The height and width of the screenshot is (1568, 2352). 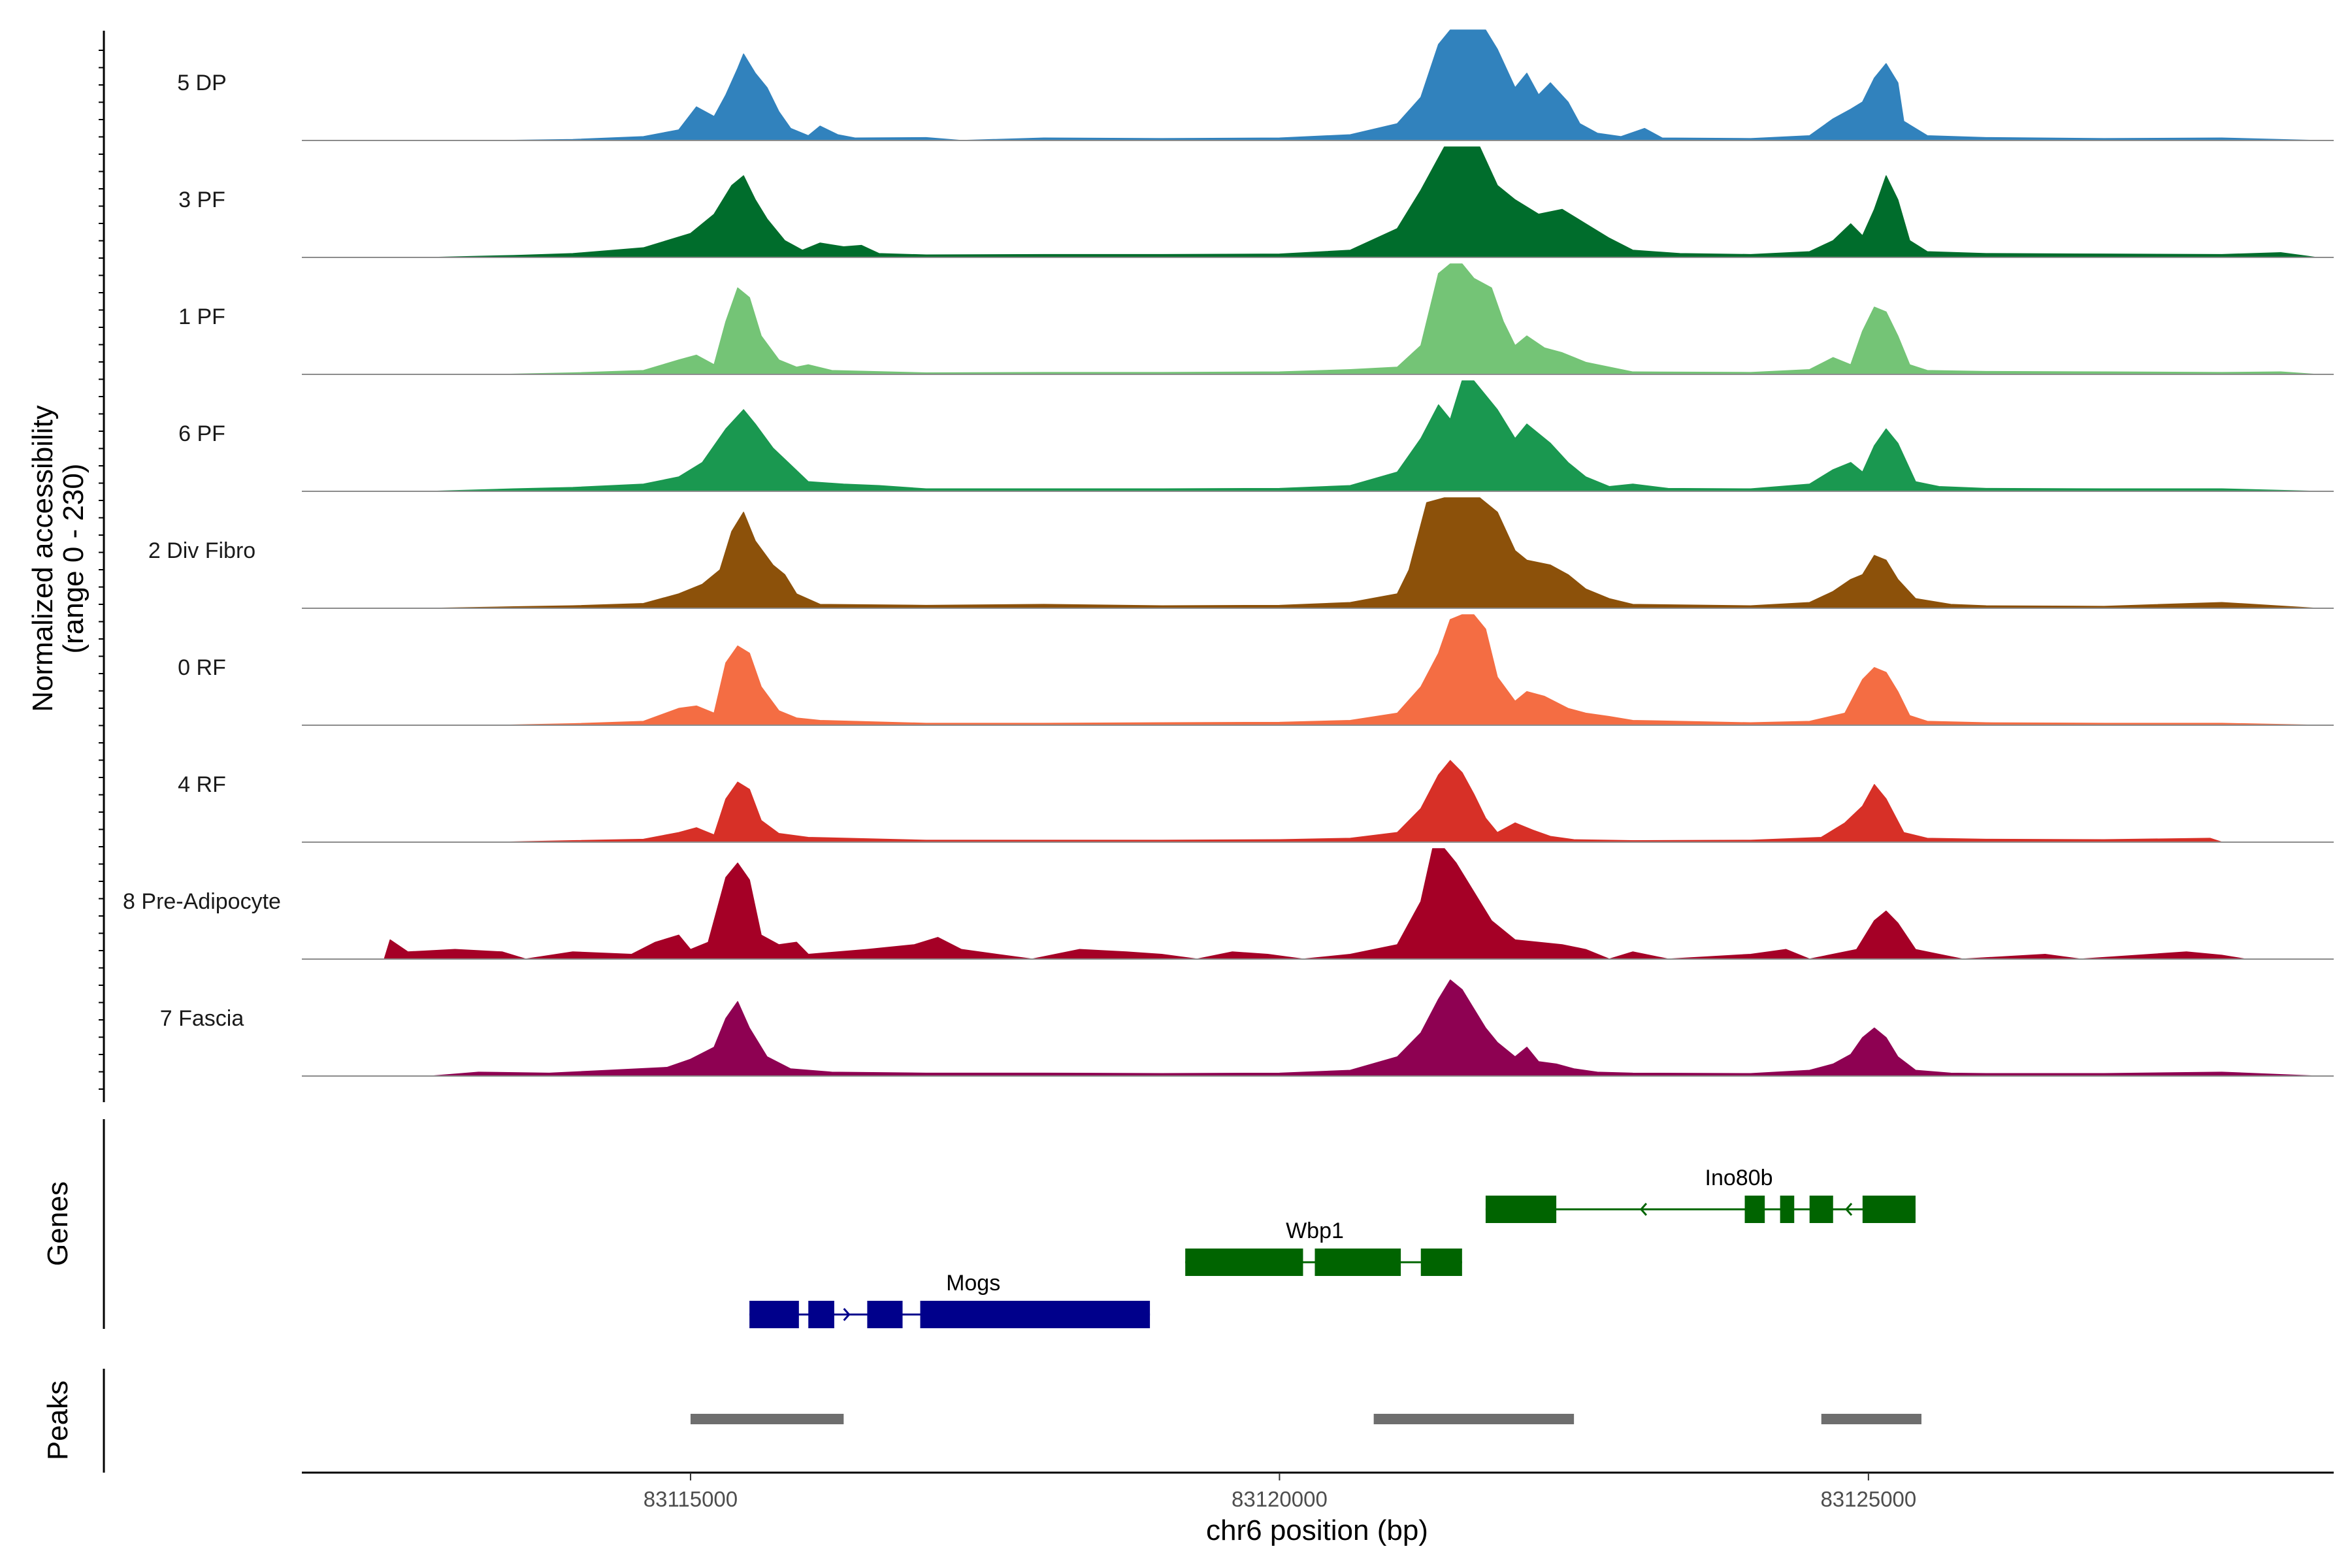 I want to click on gene-ino80b: Ino80b, so click(x=1700, y=1194).